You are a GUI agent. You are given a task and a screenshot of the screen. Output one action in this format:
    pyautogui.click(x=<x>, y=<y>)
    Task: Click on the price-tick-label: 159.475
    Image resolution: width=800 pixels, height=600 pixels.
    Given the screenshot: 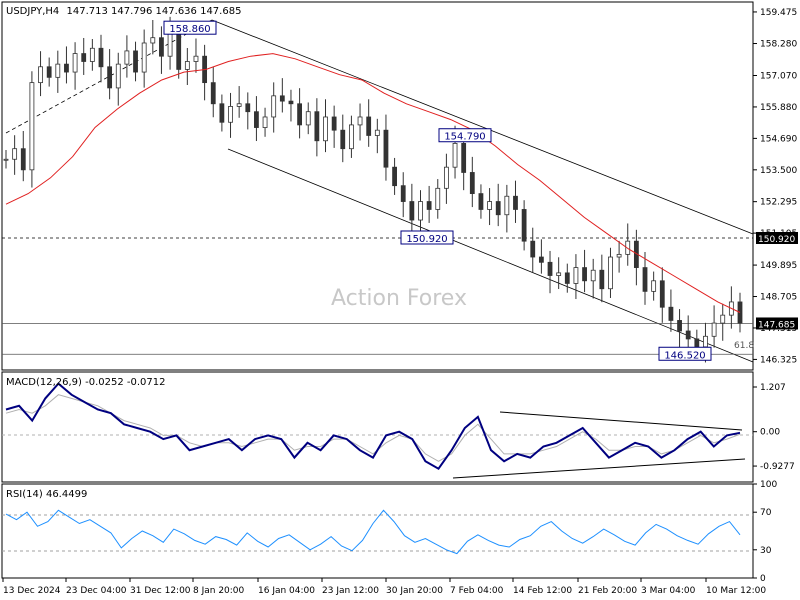 What is the action you would take?
    pyautogui.click(x=778, y=13)
    